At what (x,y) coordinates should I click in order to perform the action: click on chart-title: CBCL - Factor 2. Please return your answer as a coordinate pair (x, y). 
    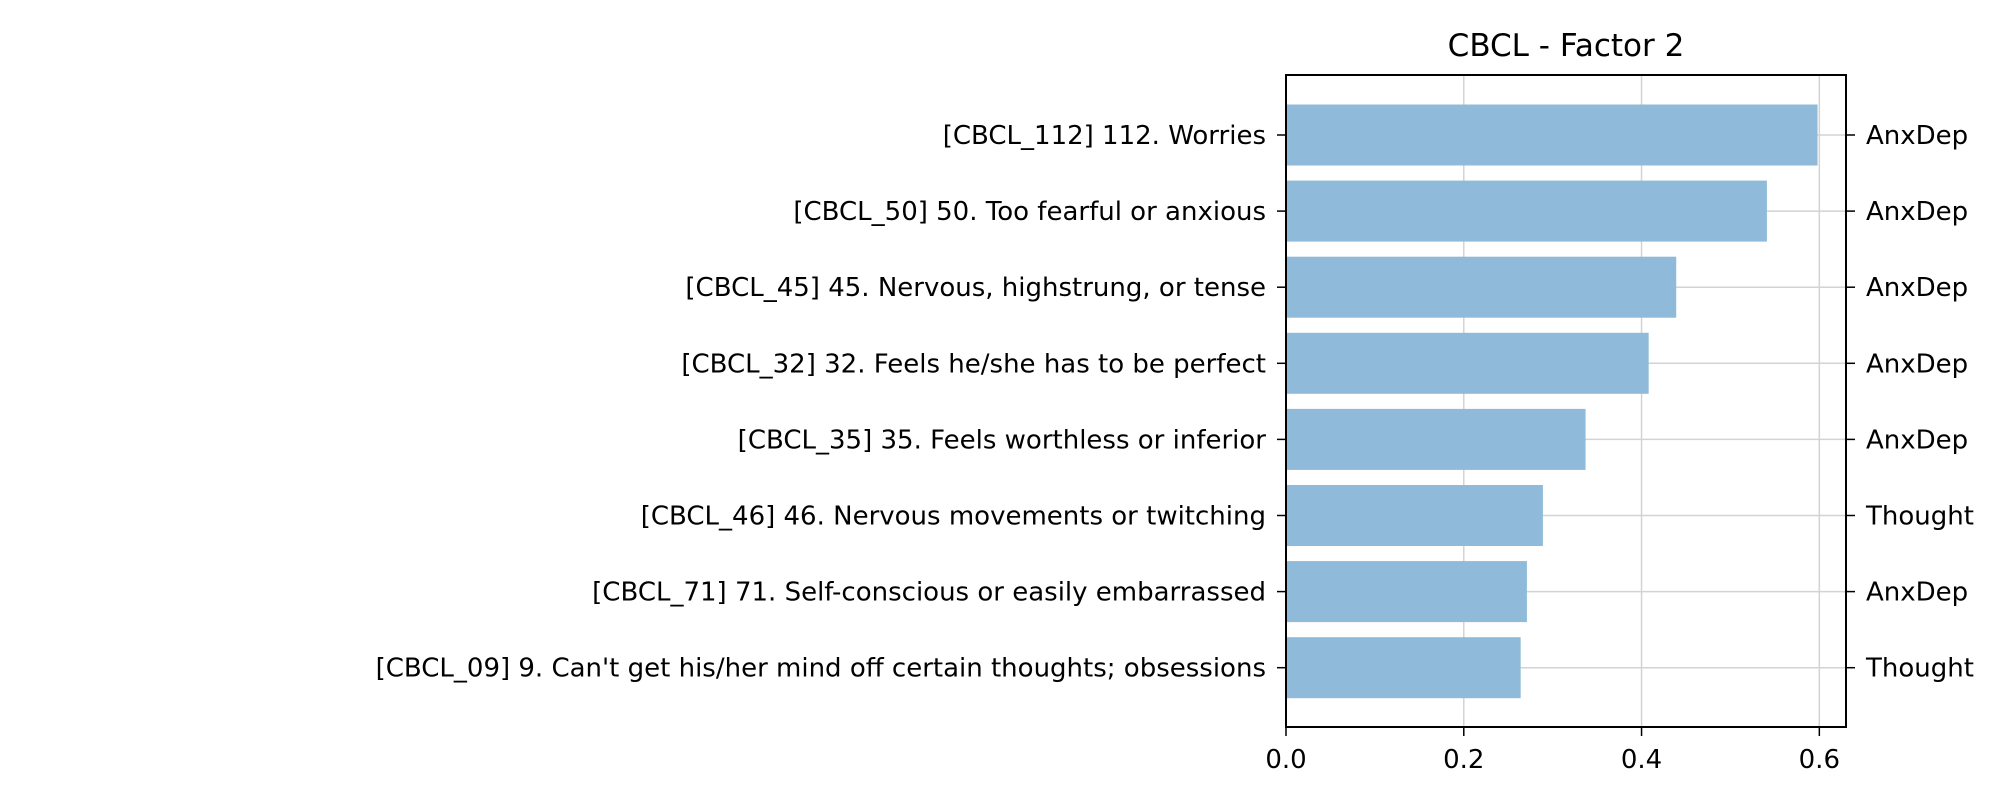
    Looking at the image, I should click on (1566, 46).